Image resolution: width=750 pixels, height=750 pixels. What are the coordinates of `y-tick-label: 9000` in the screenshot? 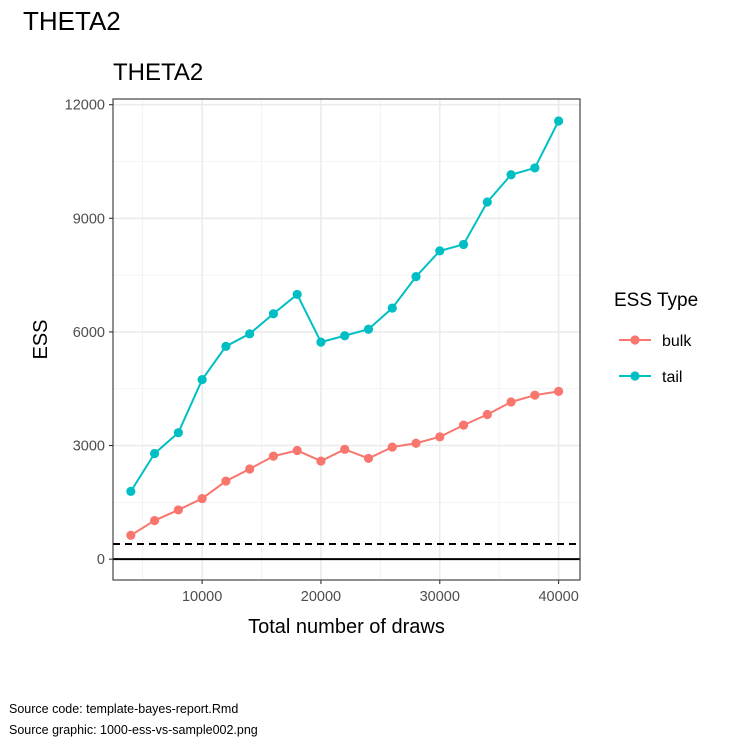 It's located at (89, 219).